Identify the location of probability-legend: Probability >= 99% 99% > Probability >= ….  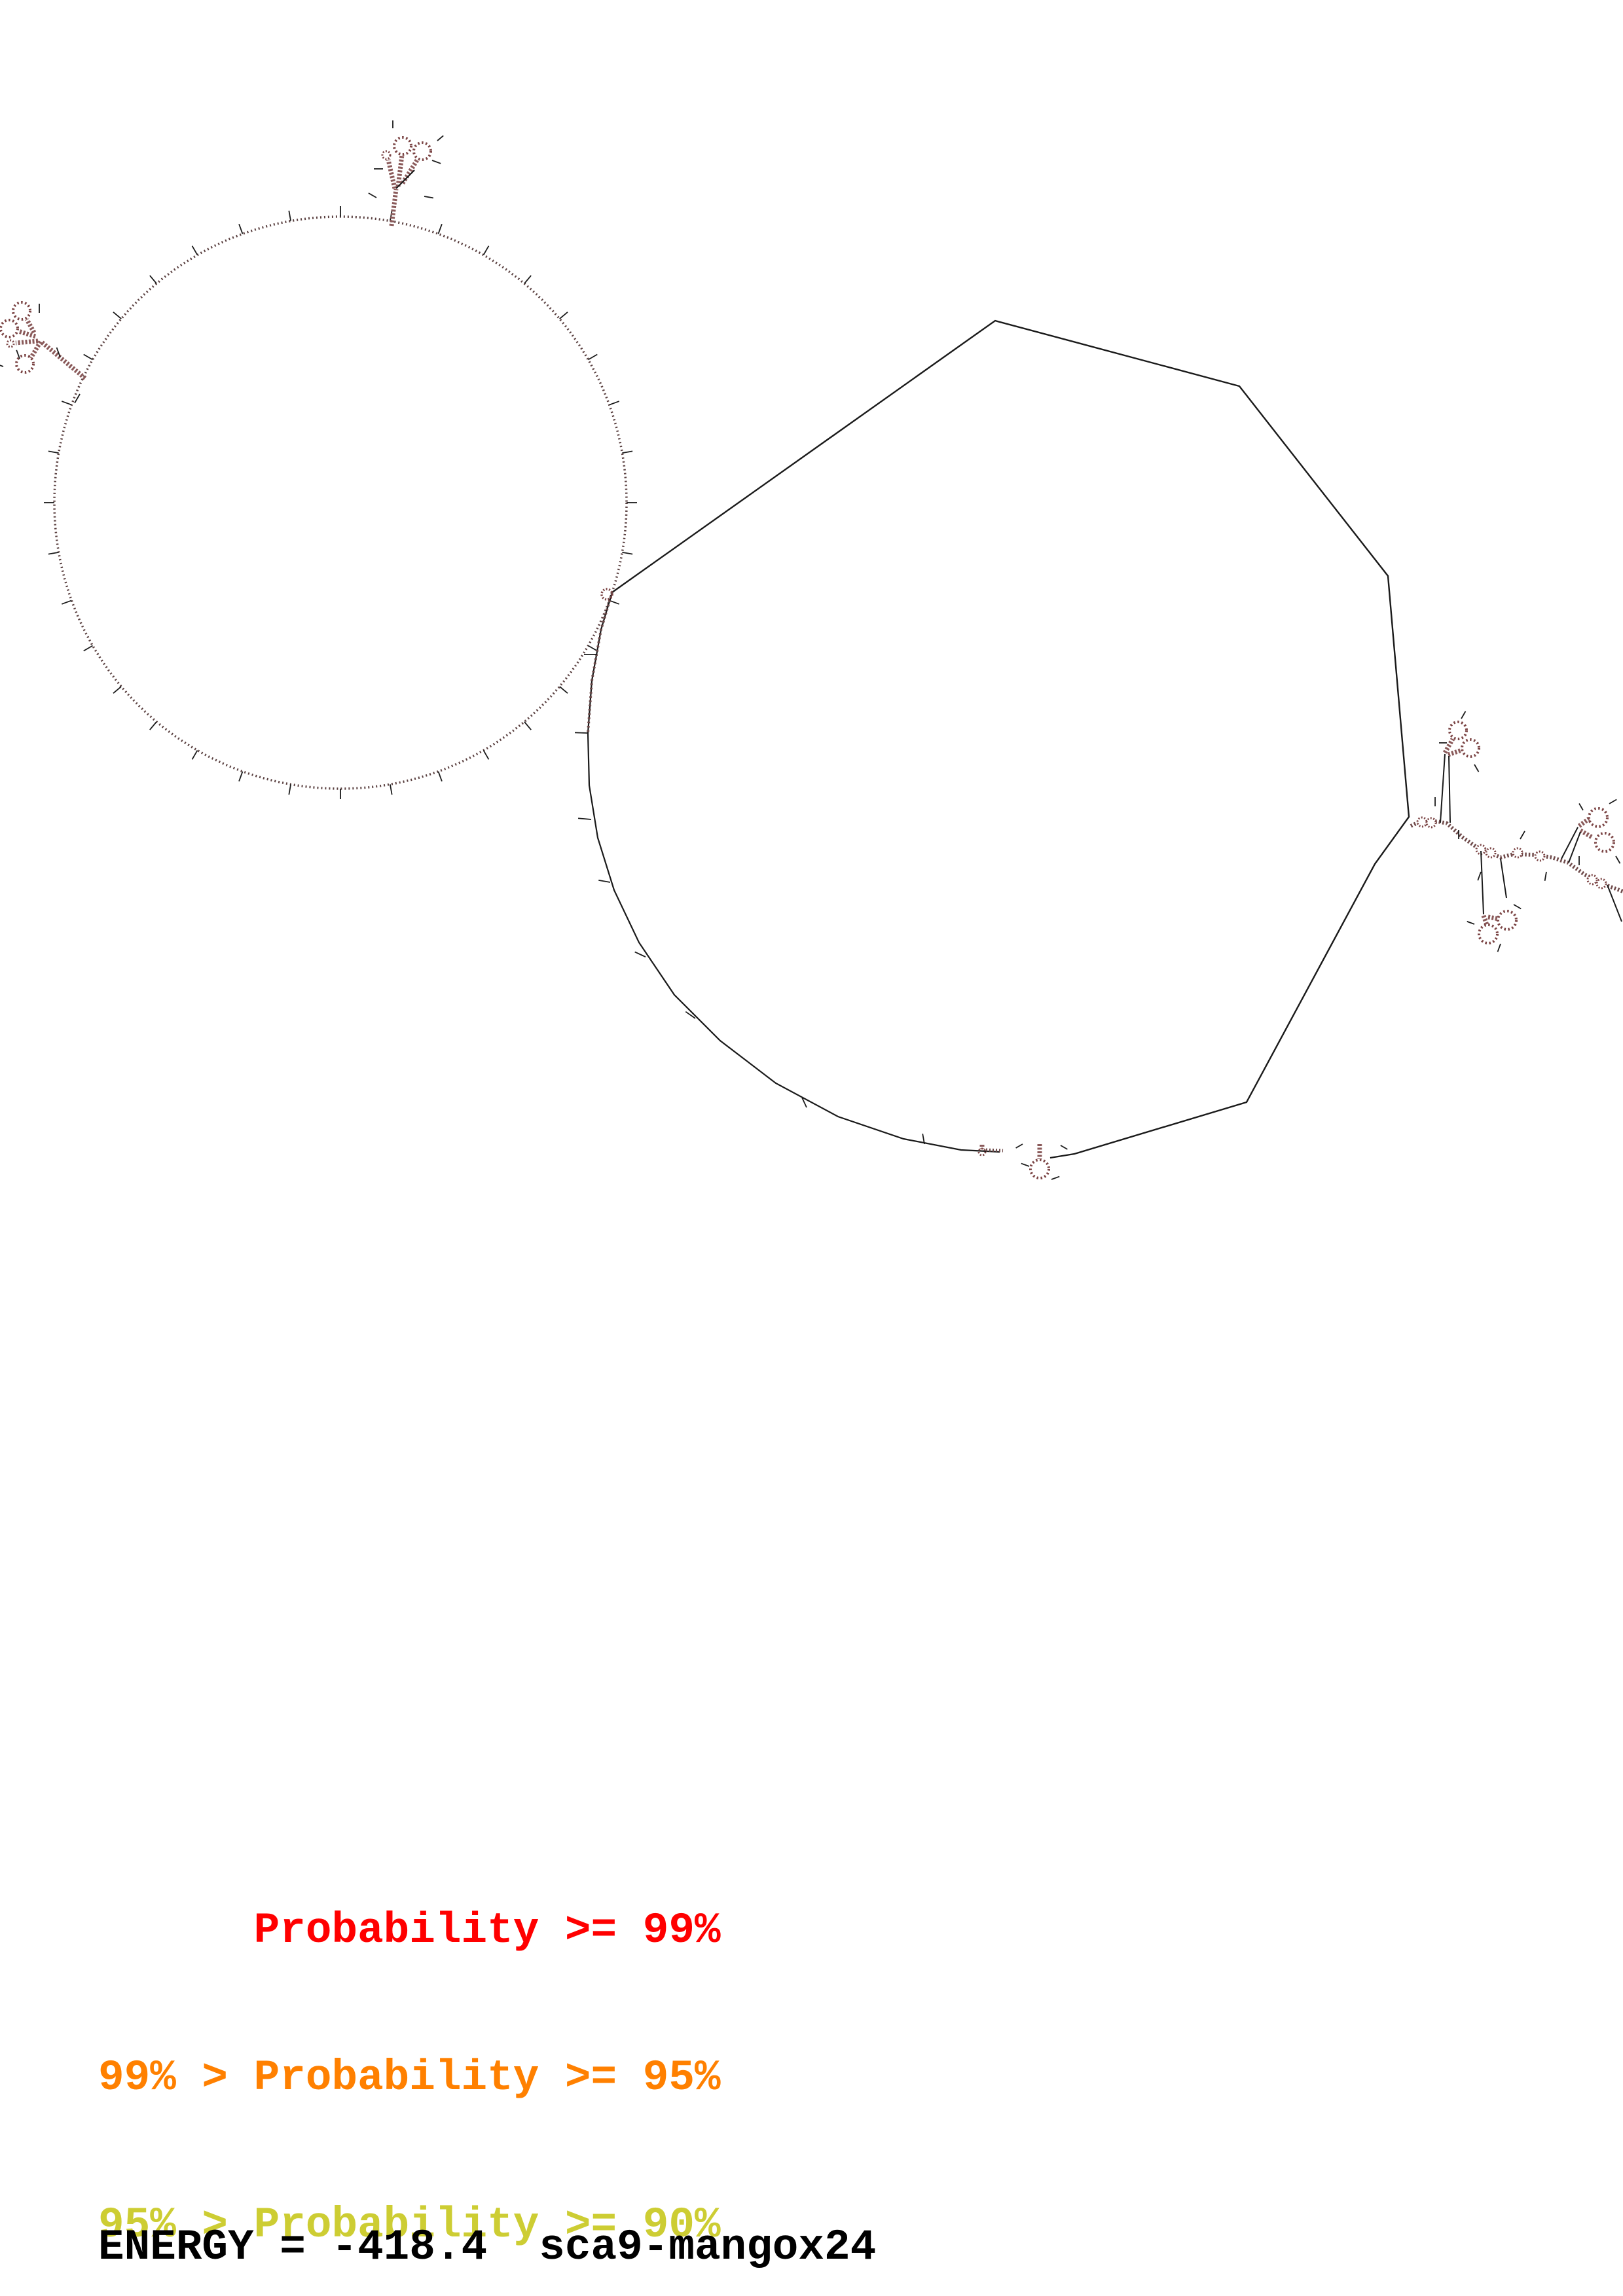
(409, 2052).